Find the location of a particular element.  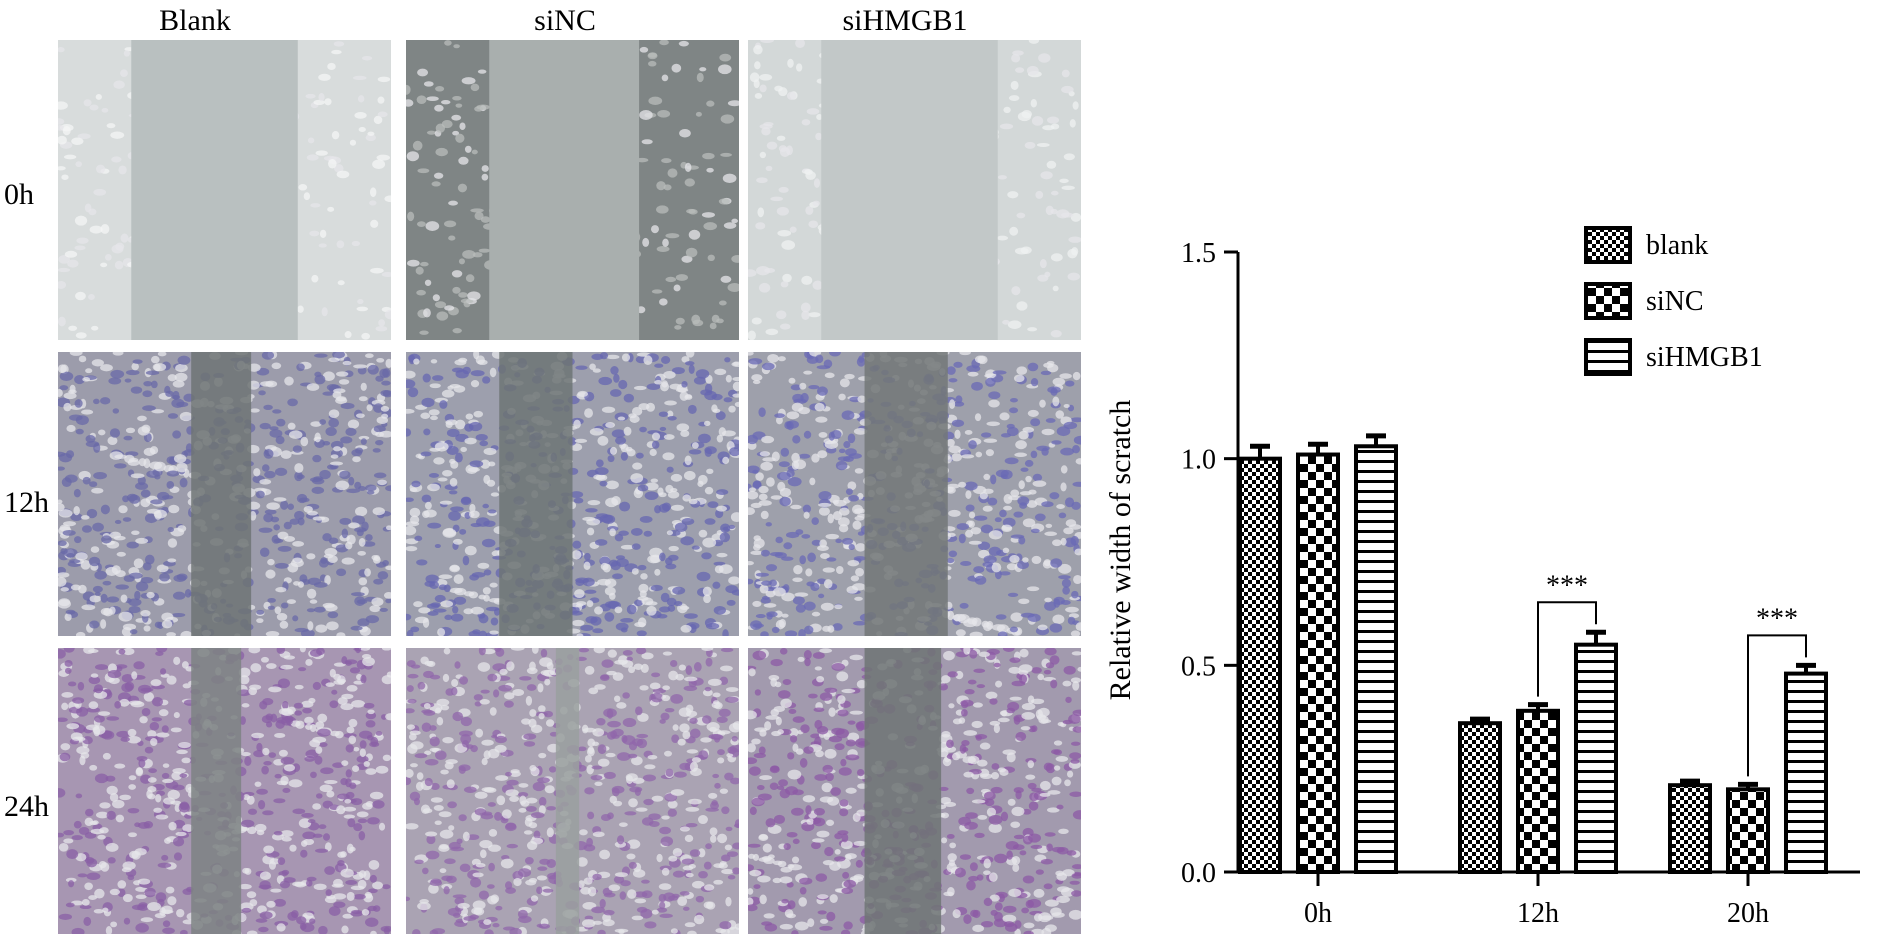

bar-blank-0h is located at coordinates (1260, 665).